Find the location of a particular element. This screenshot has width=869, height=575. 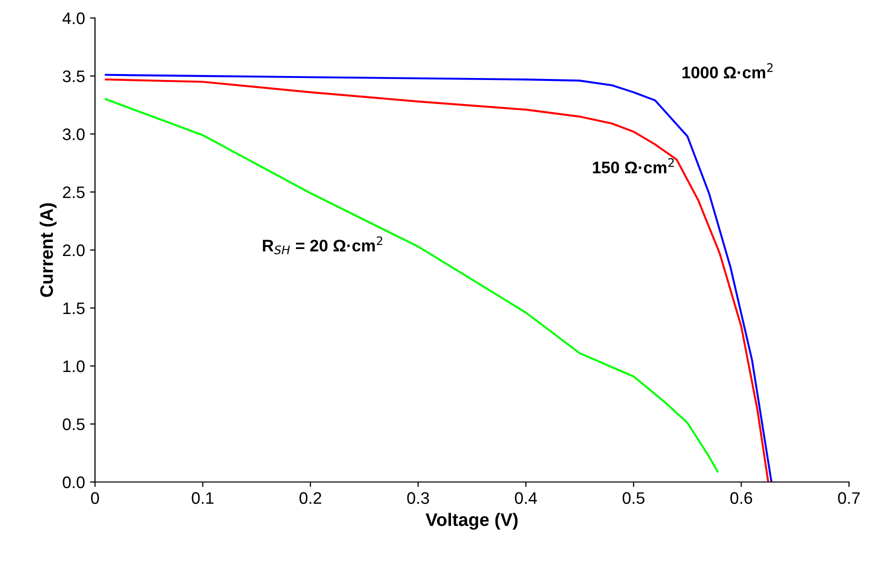

y-tick-label: 3.0 is located at coordinates (73, 134).